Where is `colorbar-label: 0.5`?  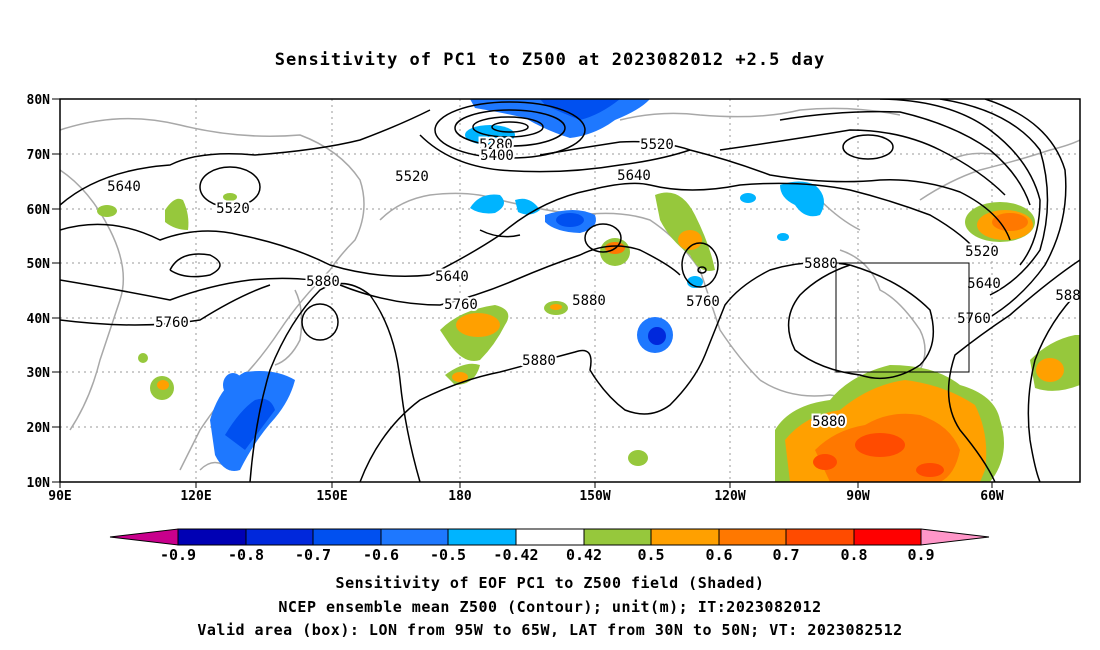 colorbar-label: 0.5 is located at coordinates (650, 555).